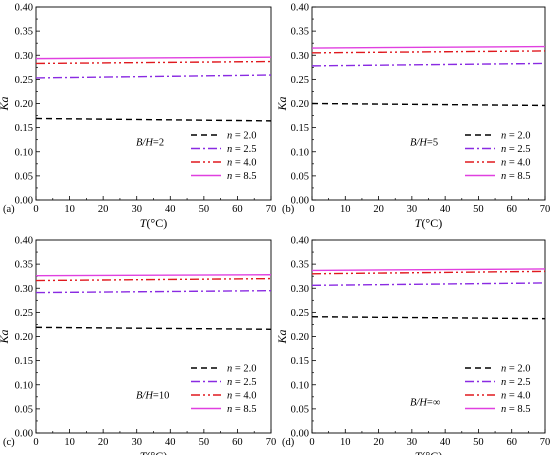 This screenshot has width=550, height=455. Describe the element at coordinates (288, 209) in the screenshot. I see `panel-letter: (b)` at that location.